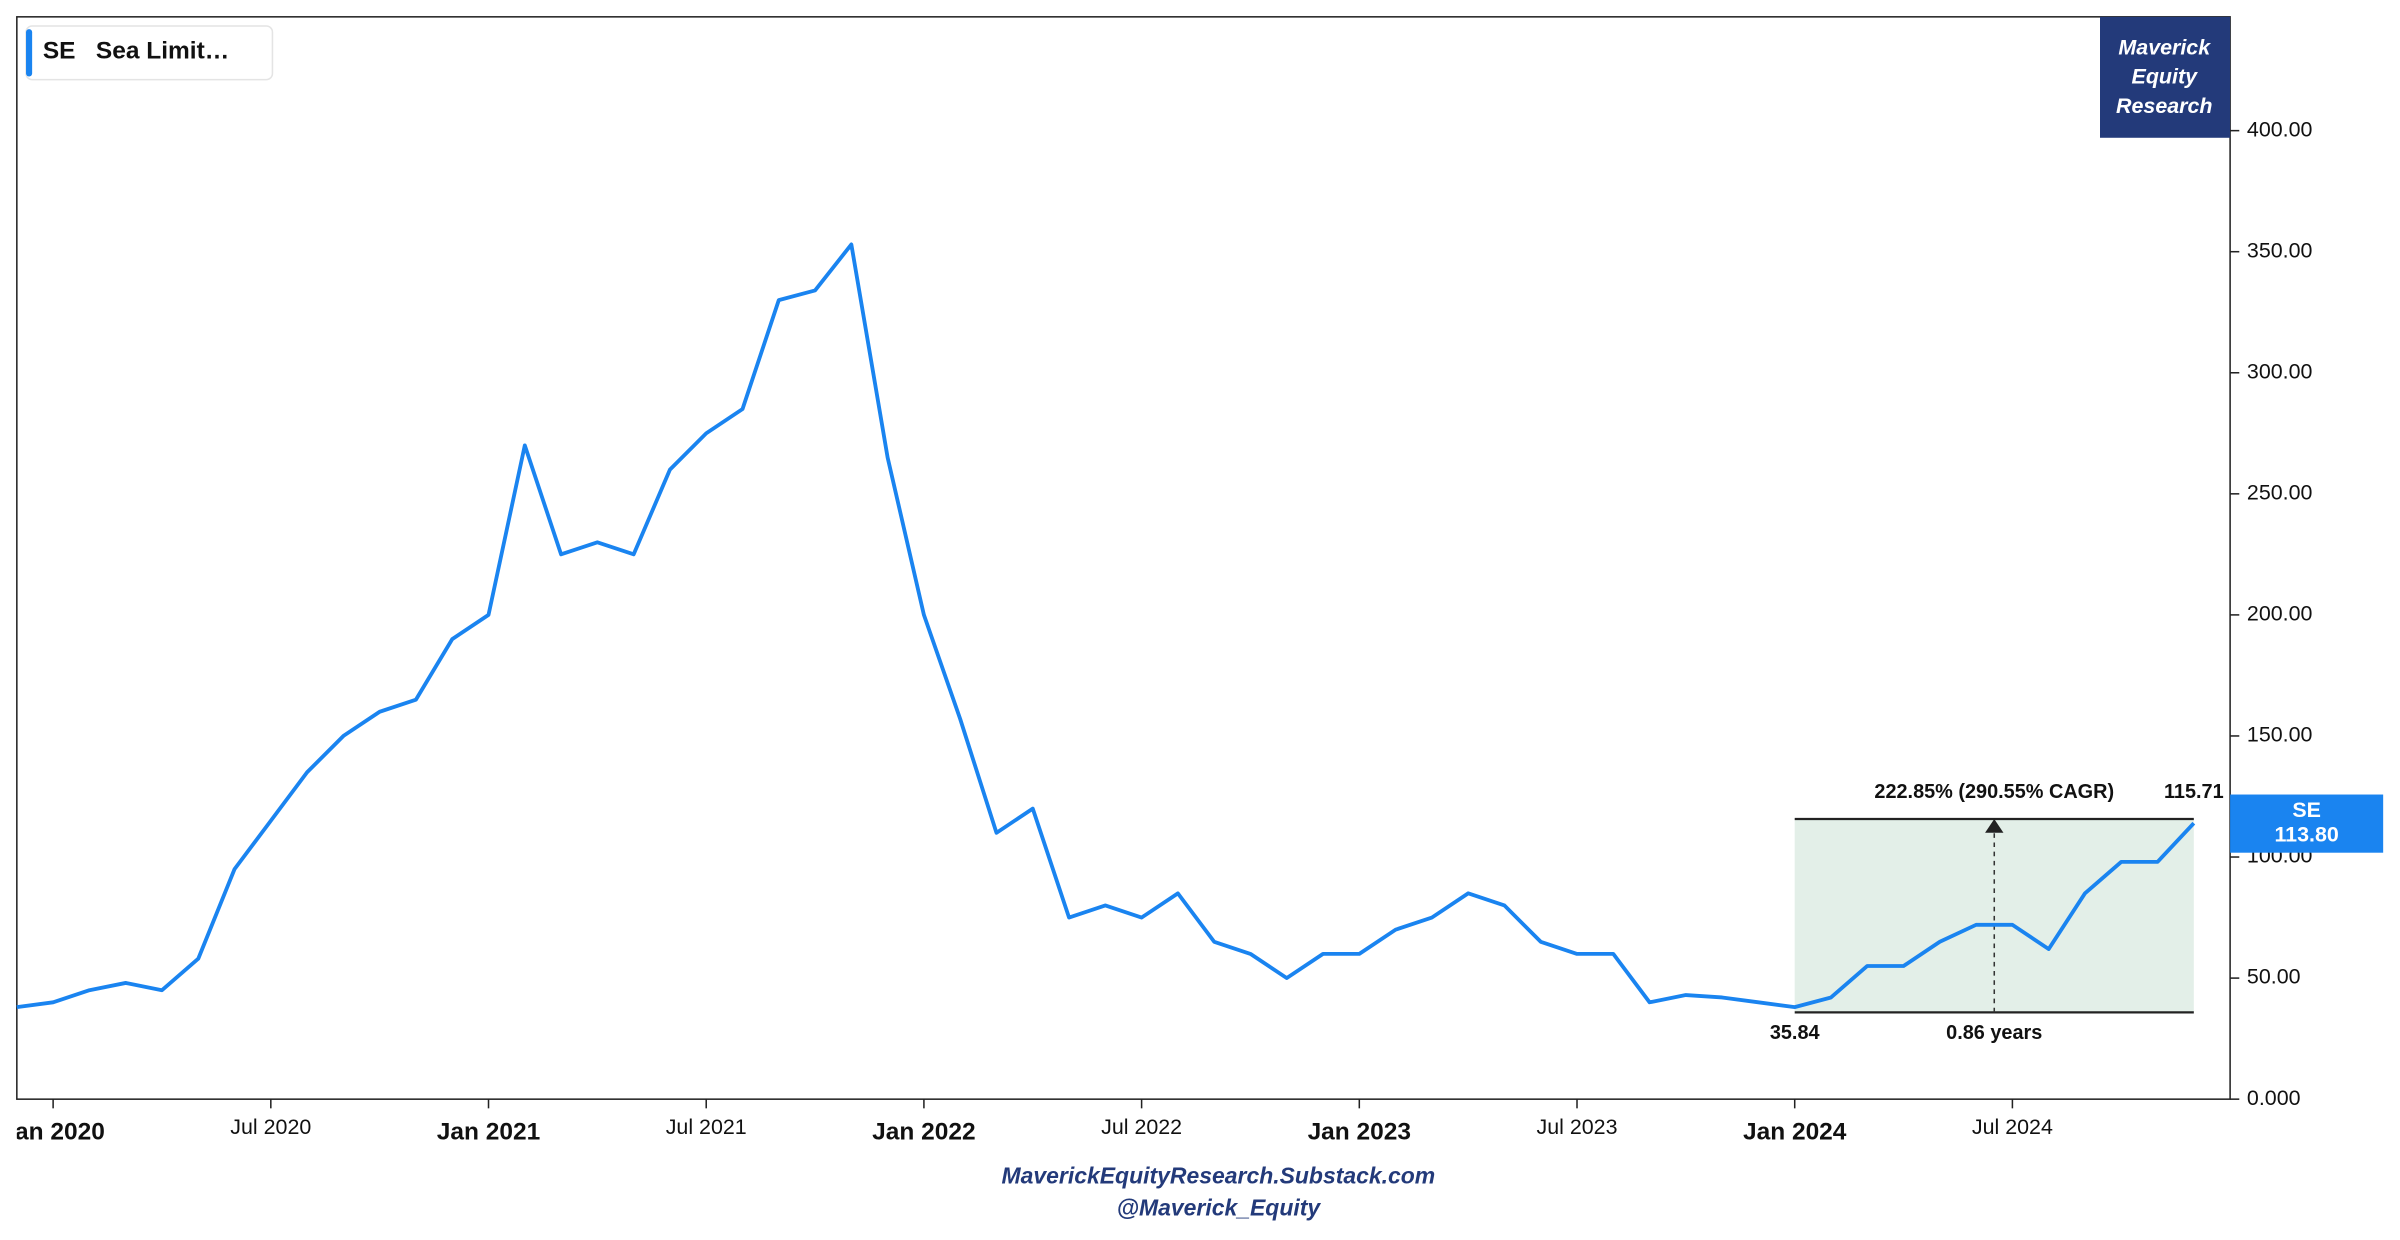 This screenshot has height=1240, width=2400. What do you see at coordinates (2280, 250) in the screenshot?
I see `y-tick-label: 350.00` at bounding box center [2280, 250].